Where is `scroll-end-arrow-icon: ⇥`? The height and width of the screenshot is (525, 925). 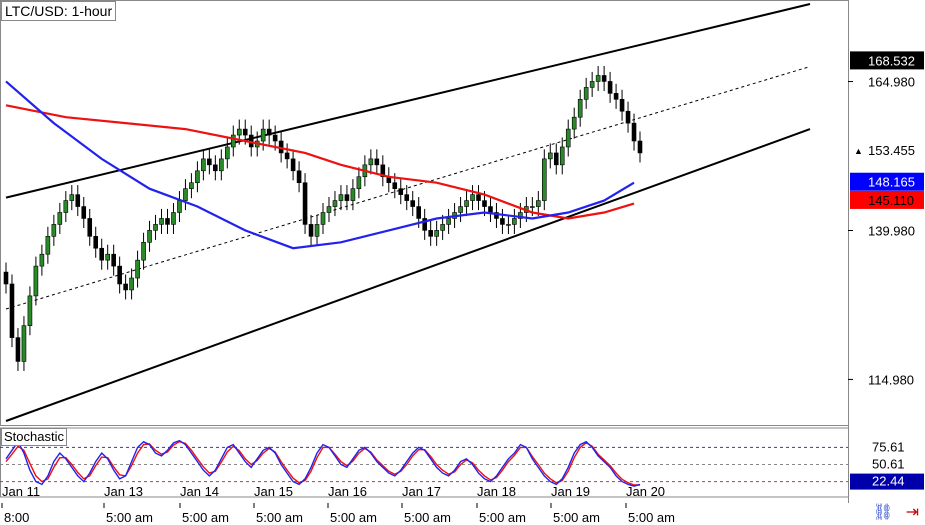
scroll-end-arrow-icon: ⇥ is located at coordinates (912, 512).